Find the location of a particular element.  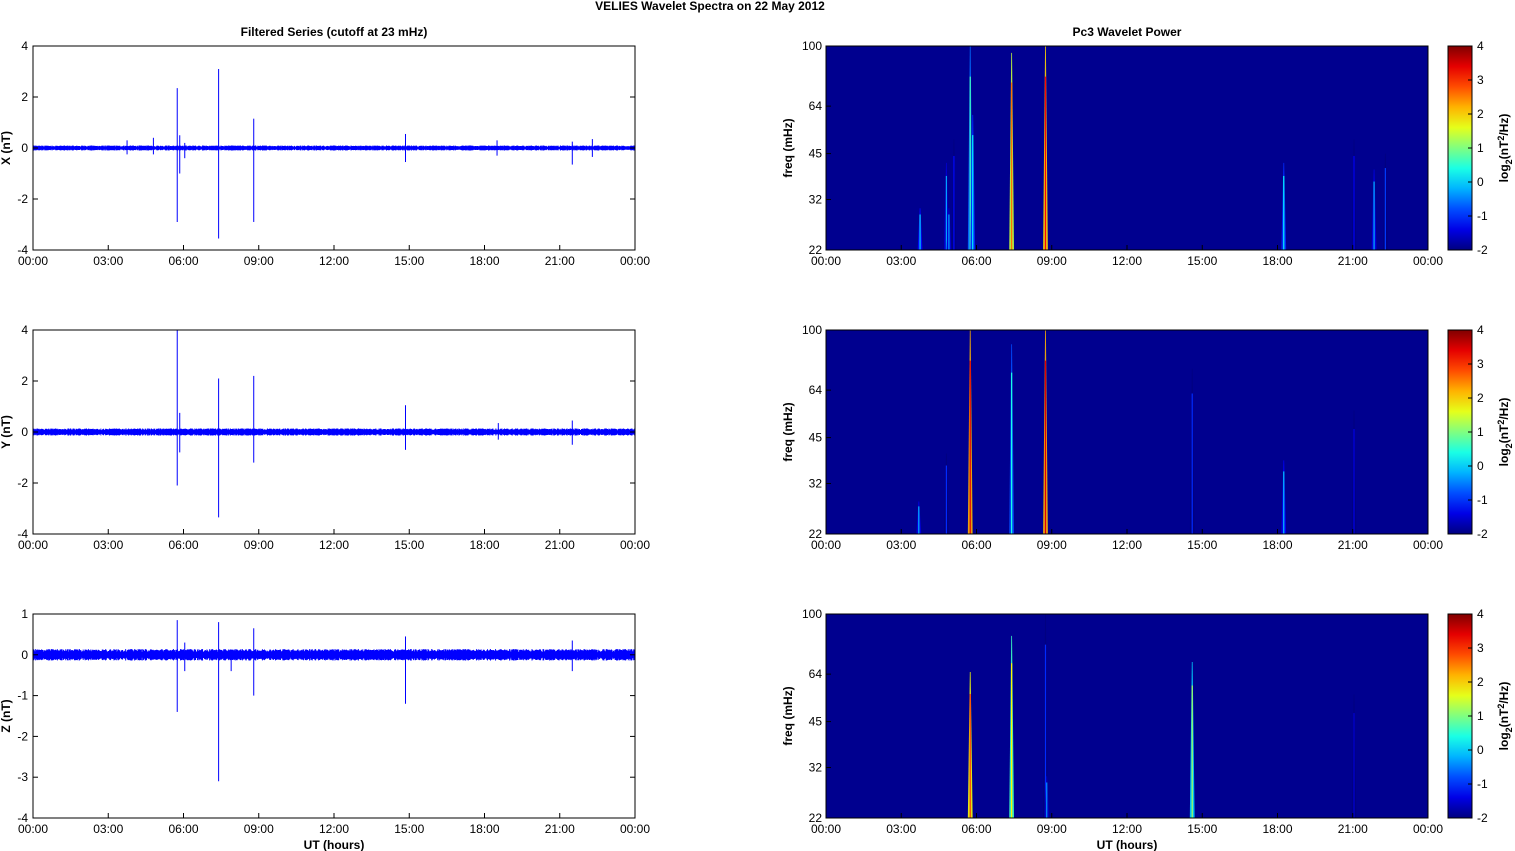

ytick-label: -1 is located at coordinates (22, 696).